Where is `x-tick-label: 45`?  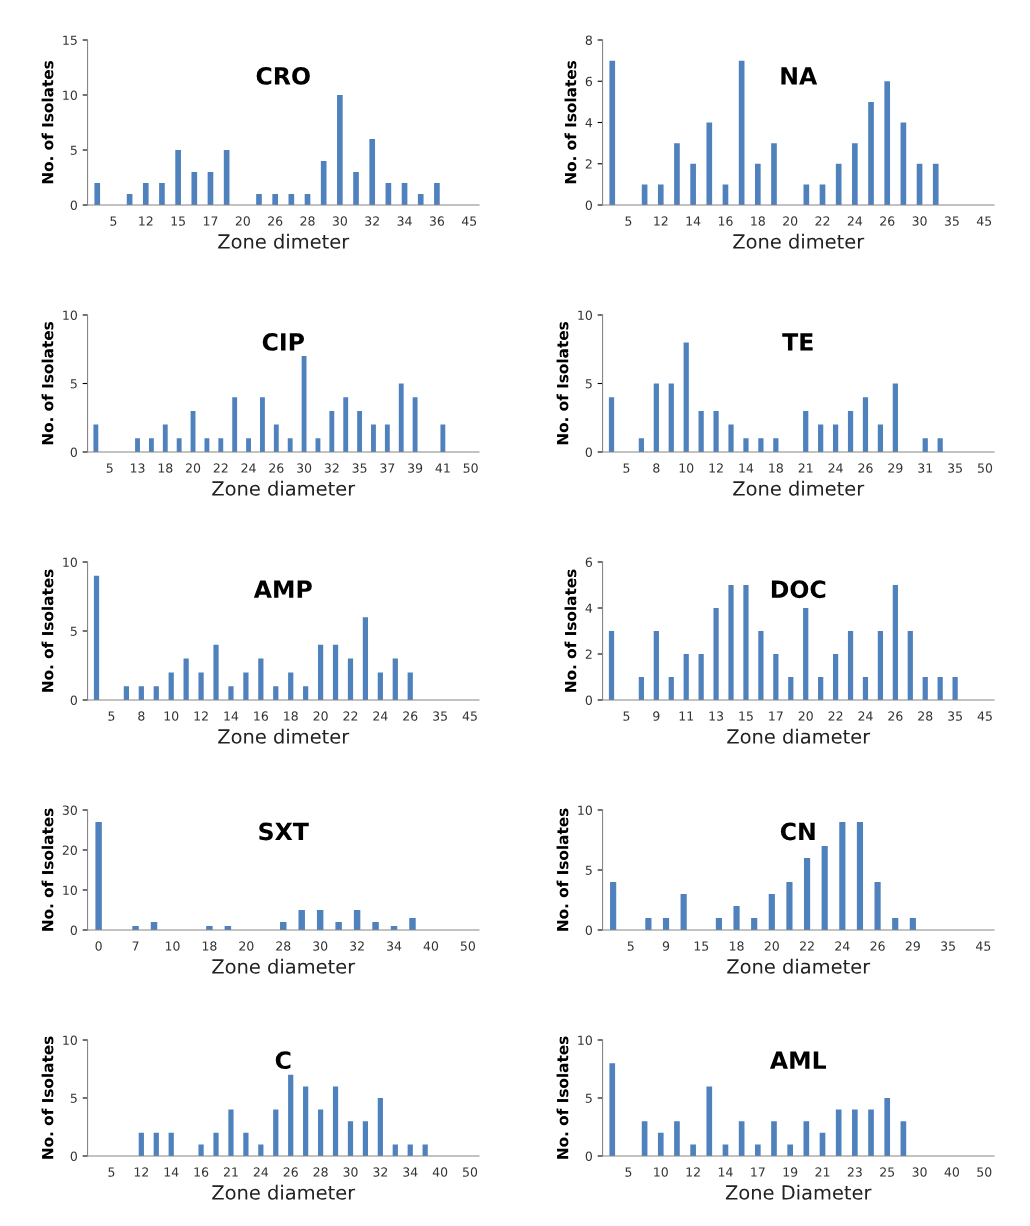
x-tick-label: 45 is located at coordinates (984, 221).